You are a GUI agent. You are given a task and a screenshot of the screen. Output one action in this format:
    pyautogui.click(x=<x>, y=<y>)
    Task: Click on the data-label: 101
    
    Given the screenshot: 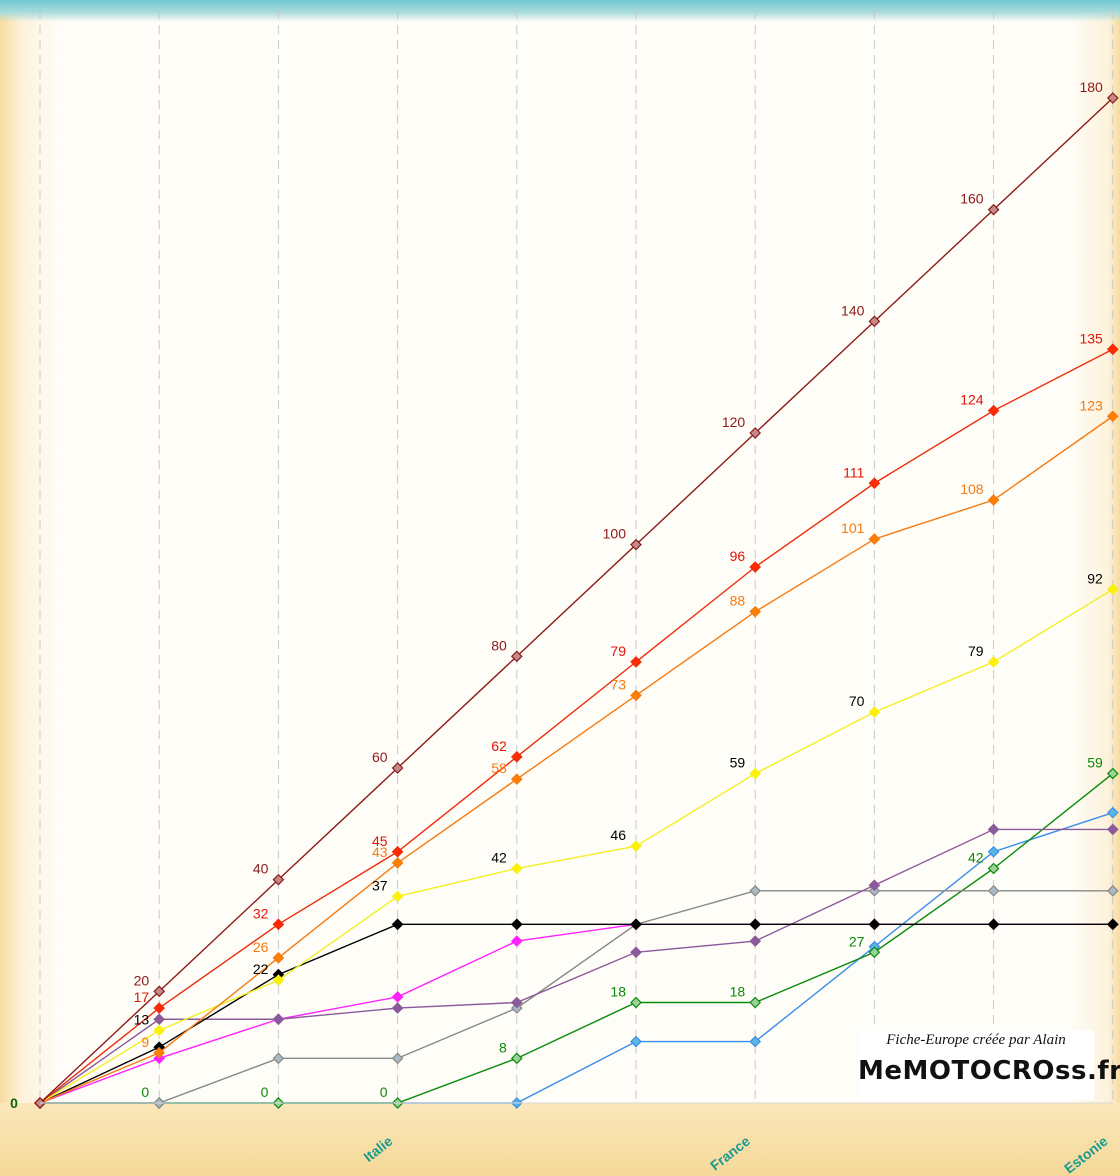 What is the action you would take?
    pyautogui.click(x=853, y=528)
    